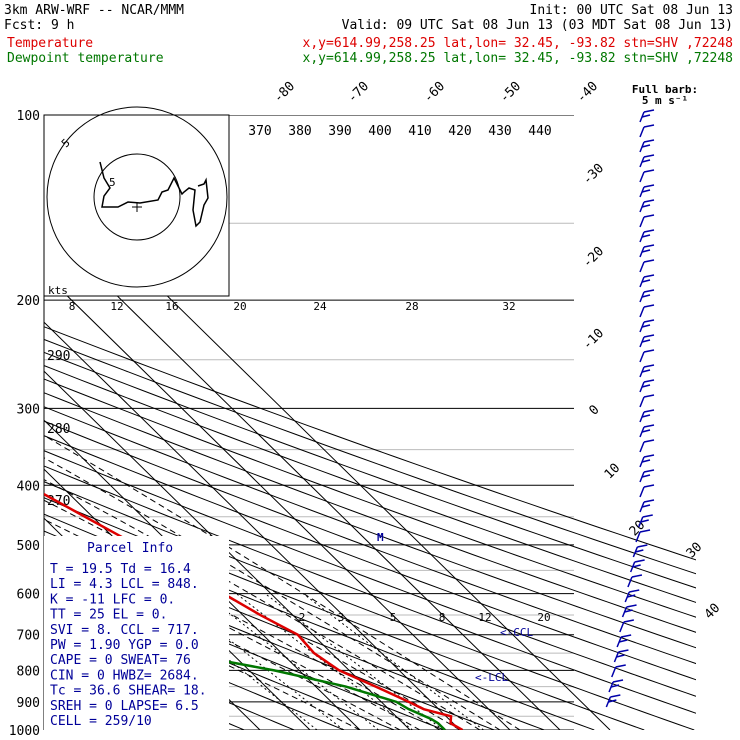  Describe the element at coordinates (459, 131) in the screenshot. I see `theta-label: 420` at that location.